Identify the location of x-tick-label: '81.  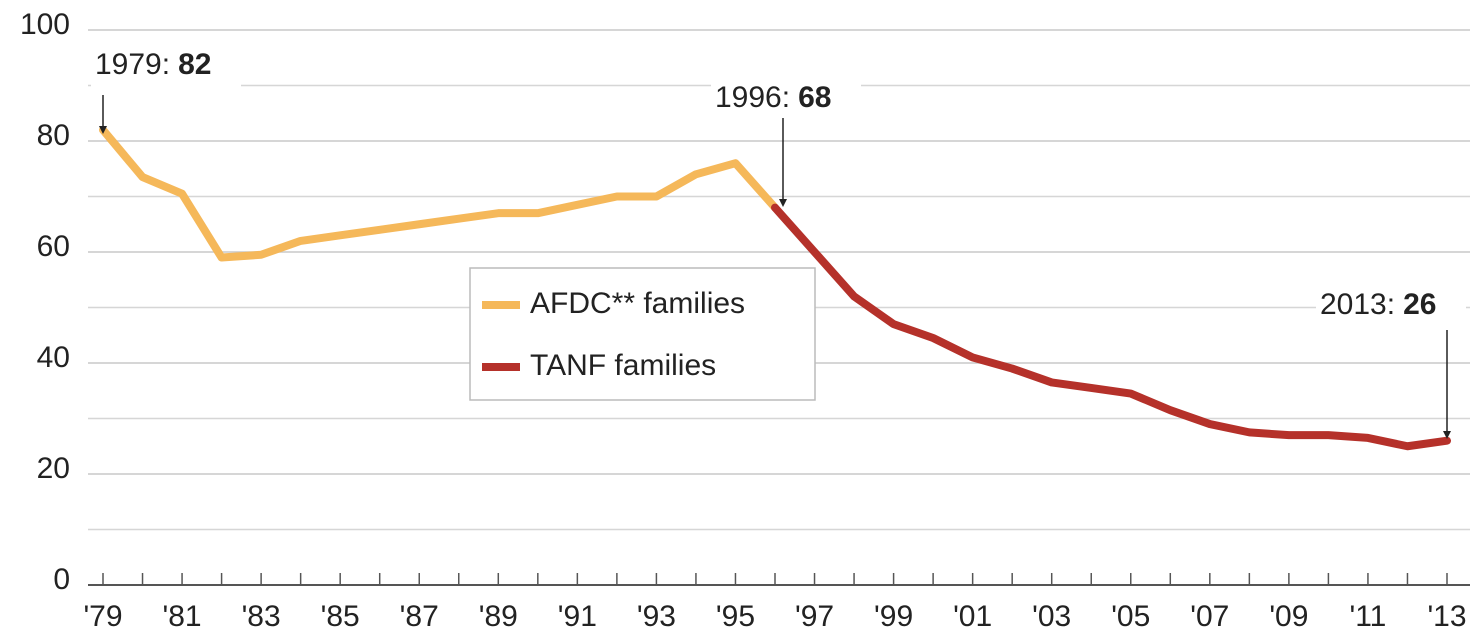
(182, 616).